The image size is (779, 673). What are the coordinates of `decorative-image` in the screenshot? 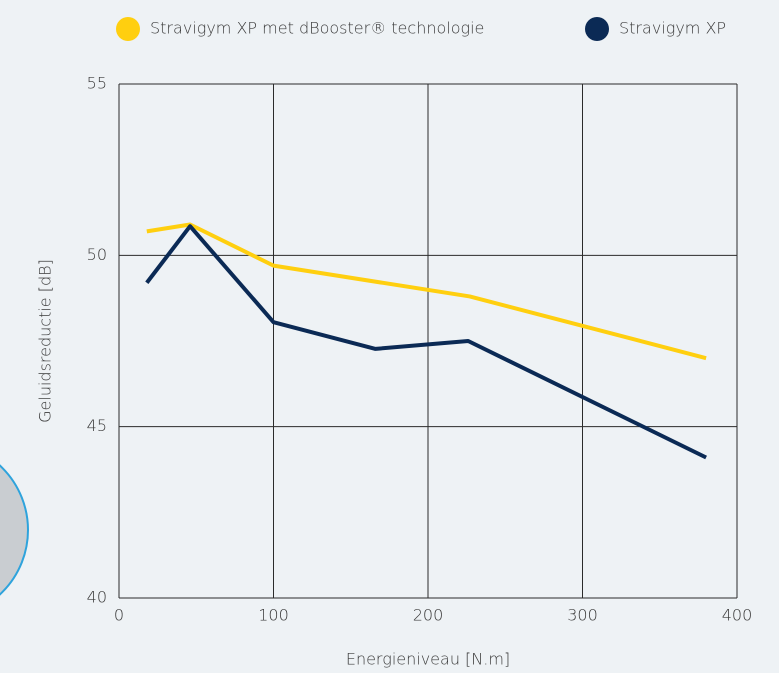 It's located at (14, 530).